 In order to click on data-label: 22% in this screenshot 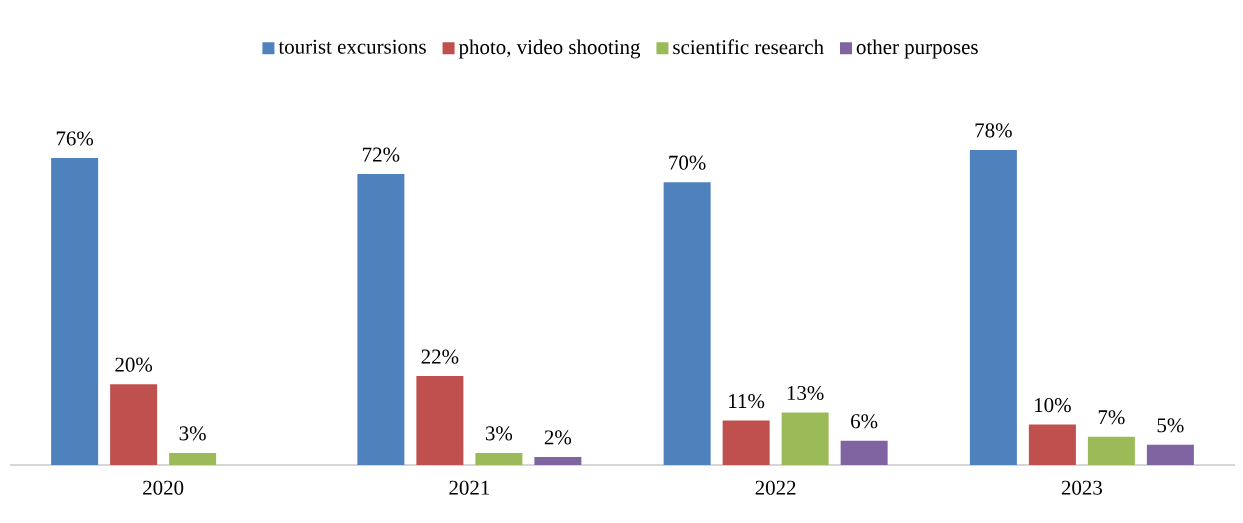, I will do `click(440, 356)`.